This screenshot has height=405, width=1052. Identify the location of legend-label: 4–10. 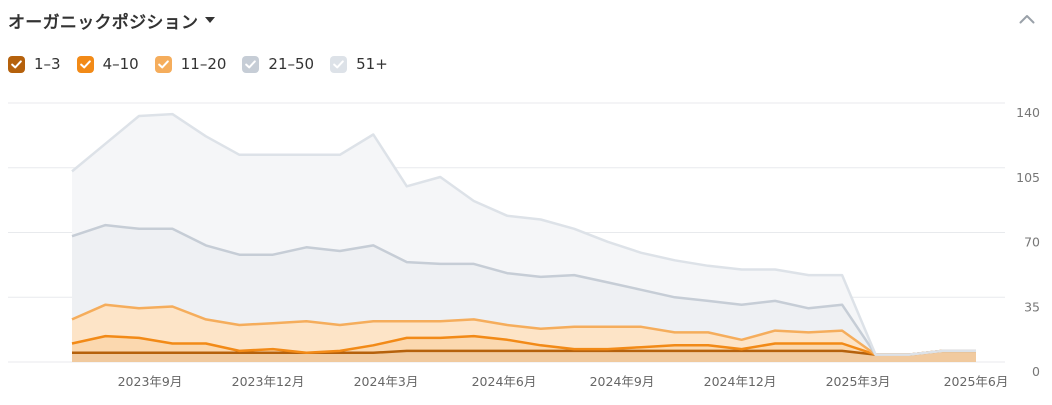
(120, 64).